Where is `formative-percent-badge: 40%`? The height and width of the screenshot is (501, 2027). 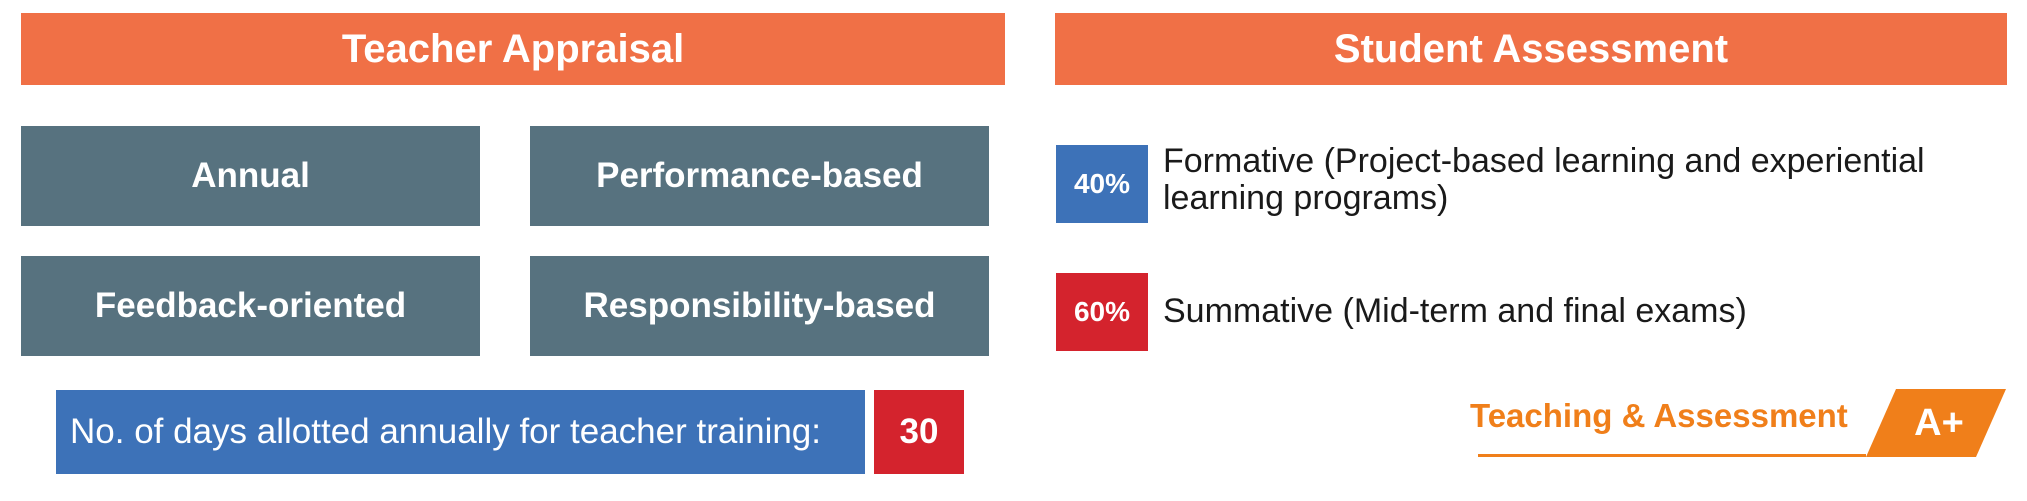
formative-percent-badge: 40% is located at coordinates (1102, 184).